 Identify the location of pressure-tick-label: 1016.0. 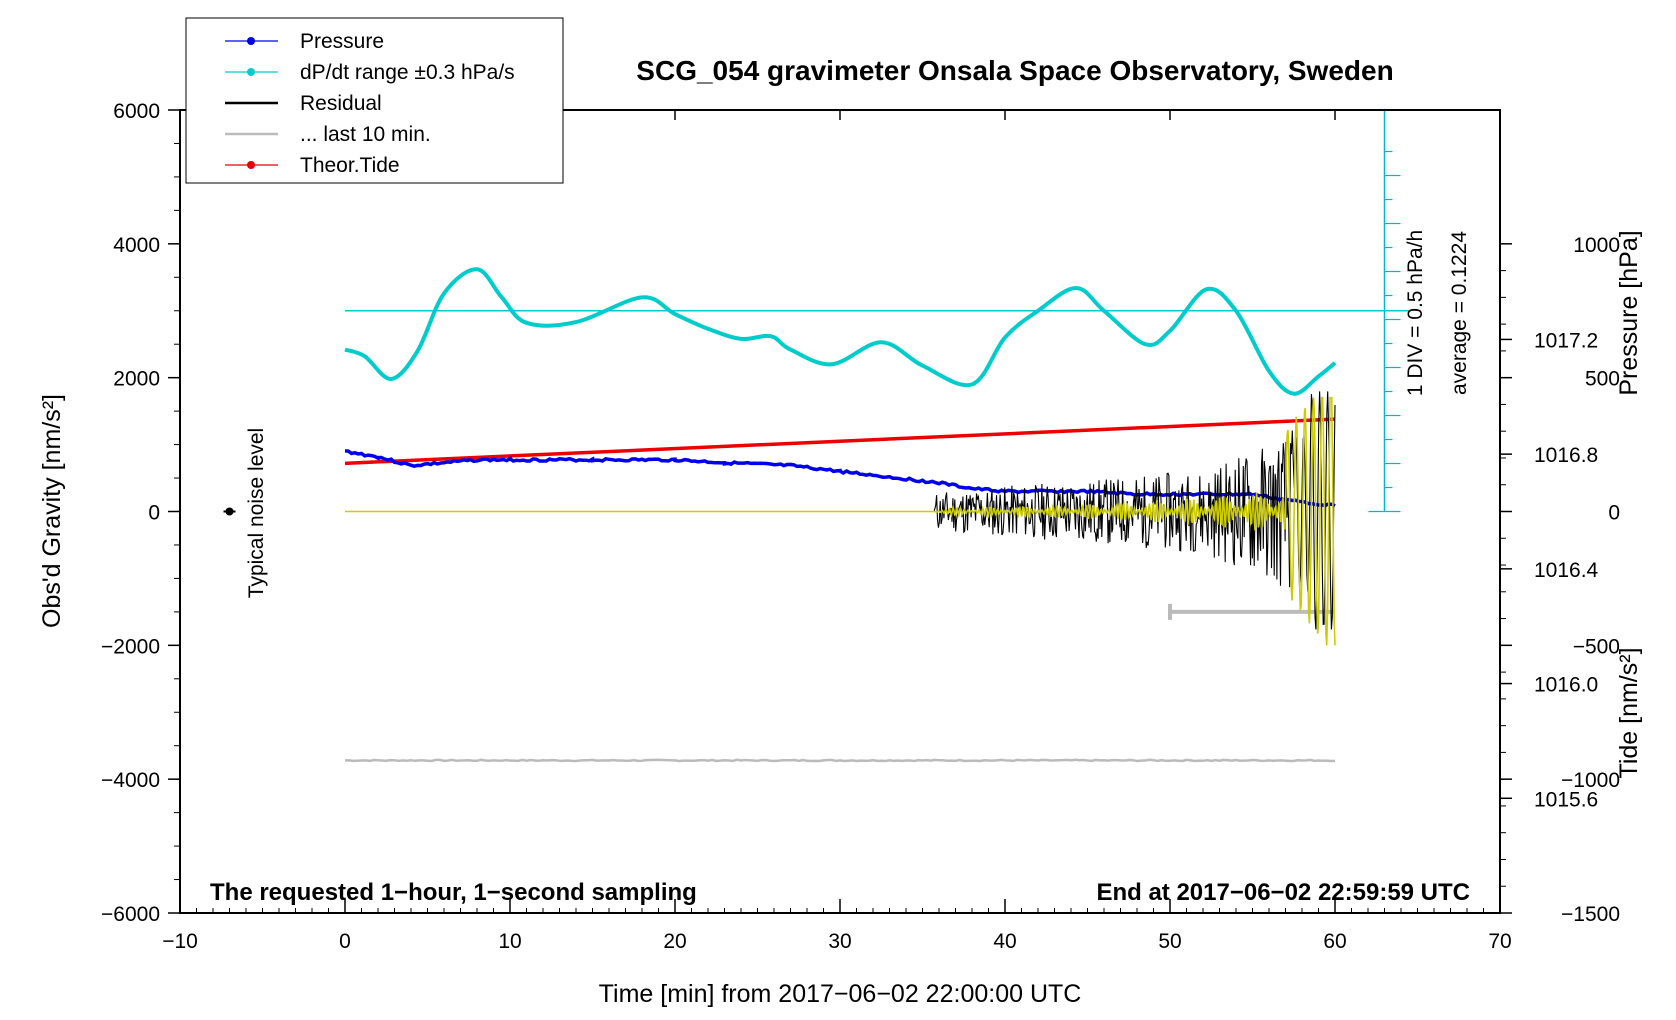
(1566, 685).